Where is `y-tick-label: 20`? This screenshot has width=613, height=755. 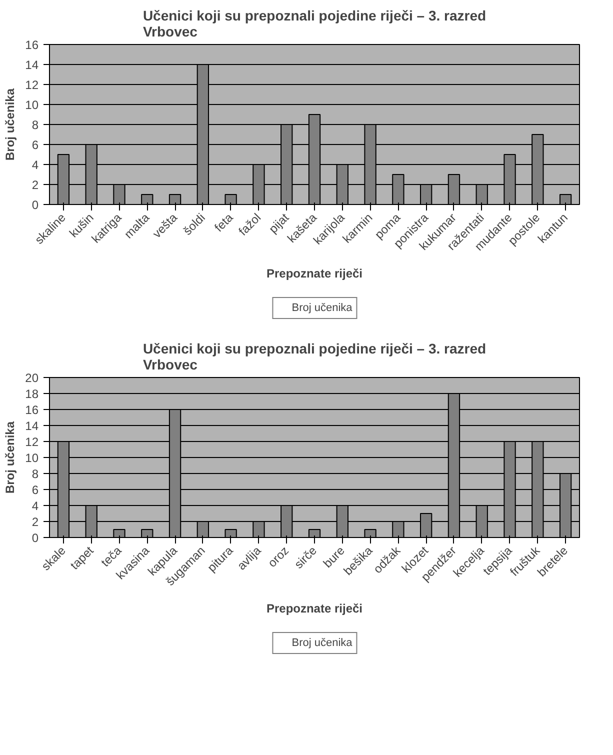 y-tick-label: 20 is located at coordinates (32, 378).